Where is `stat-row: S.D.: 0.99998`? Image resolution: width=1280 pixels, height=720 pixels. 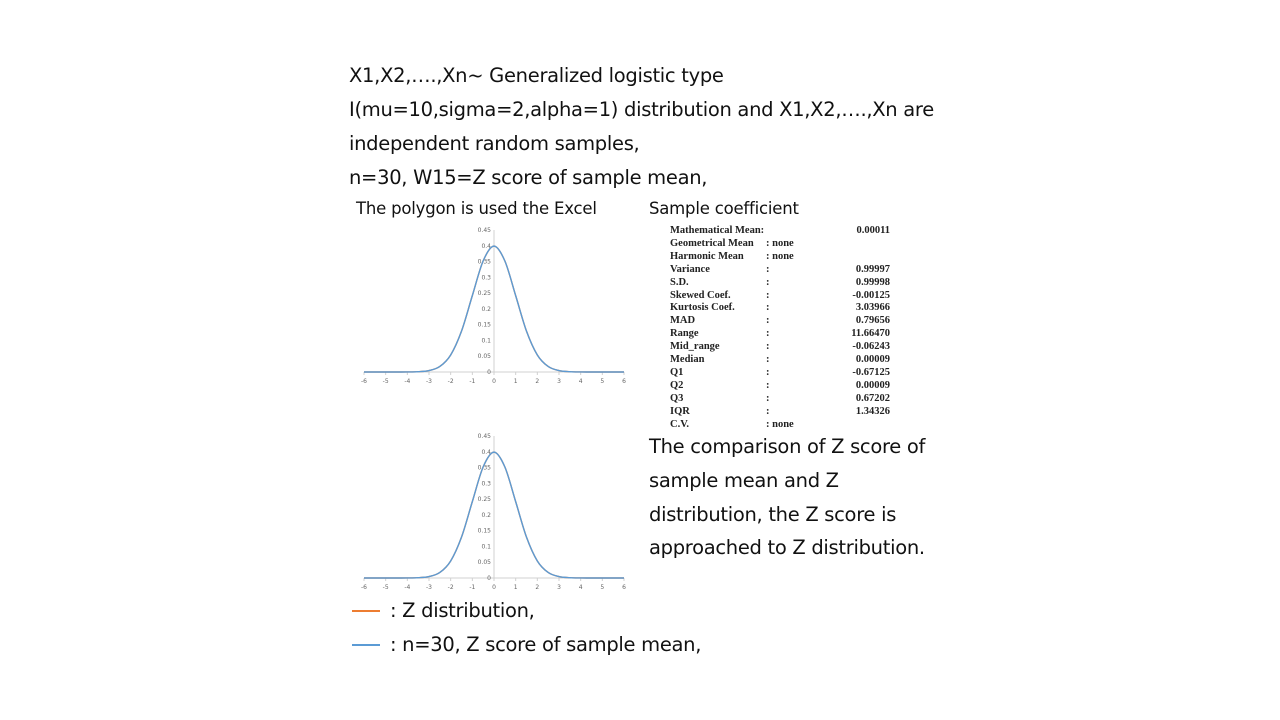 stat-row: S.D.: 0.99998 is located at coordinates (785, 282).